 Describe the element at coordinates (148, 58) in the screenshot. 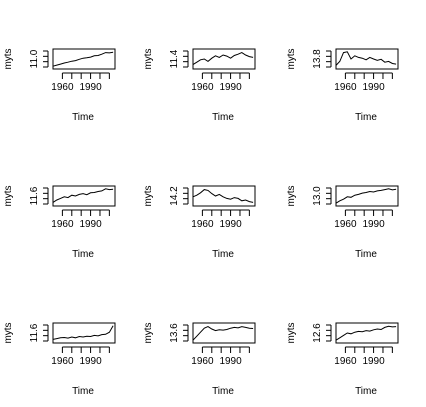

I see `y-axis-title-2: myts` at that location.